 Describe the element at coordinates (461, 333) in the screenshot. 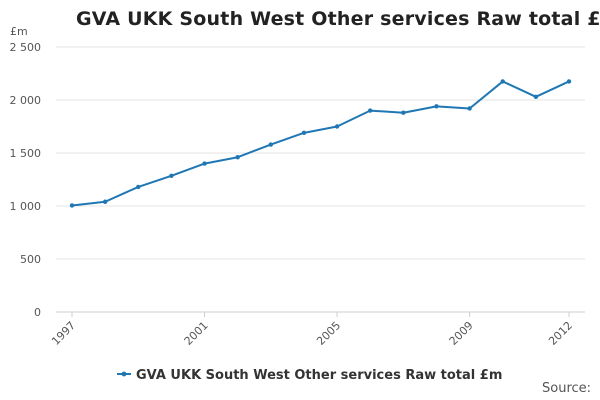

I see `x-tick-label: 2009` at that location.